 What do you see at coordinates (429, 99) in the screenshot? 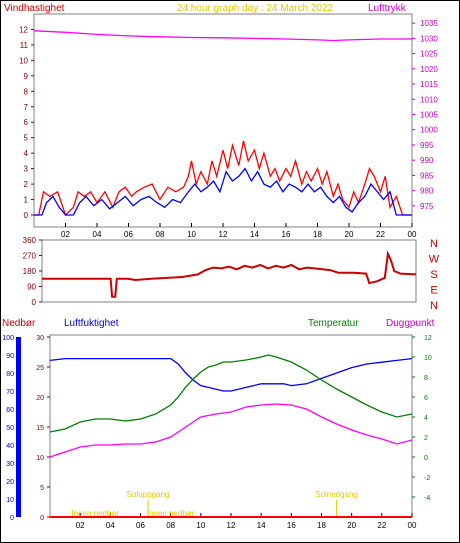
I see `pressure-y-tick-label: 1010` at bounding box center [429, 99].